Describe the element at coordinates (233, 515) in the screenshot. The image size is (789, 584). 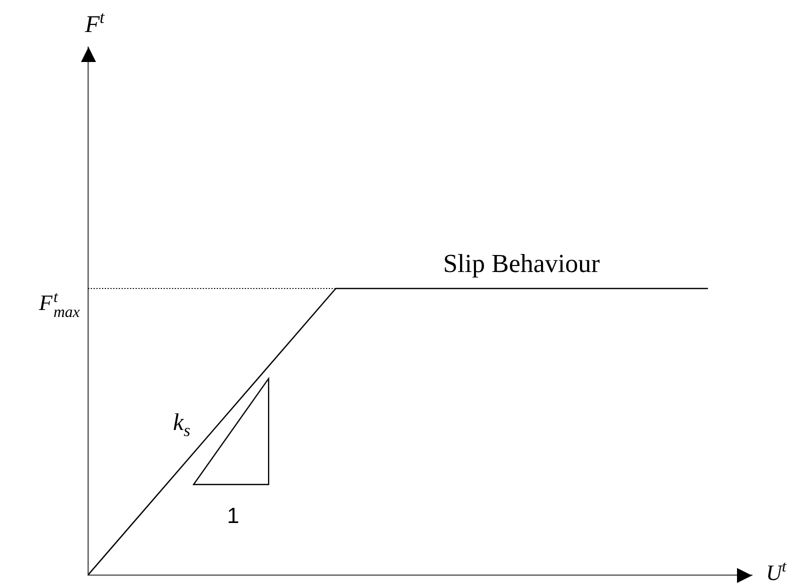
I see `annotation: 1` at that location.